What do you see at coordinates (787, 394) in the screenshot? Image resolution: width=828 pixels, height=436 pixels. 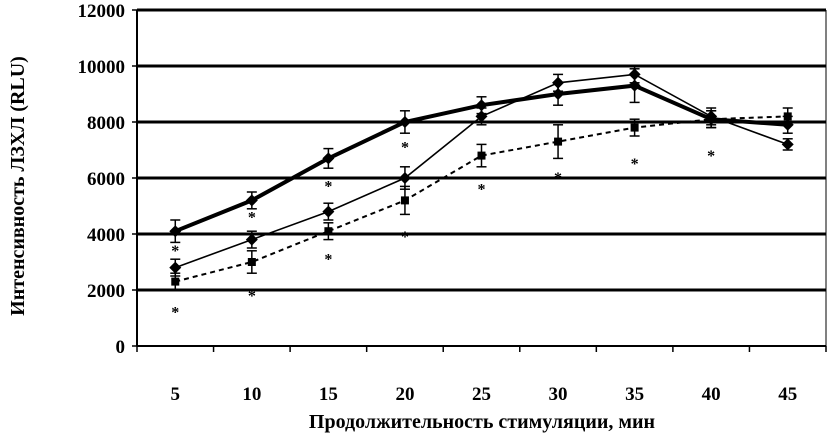 I see `x-tick-label: 45` at bounding box center [787, 394].